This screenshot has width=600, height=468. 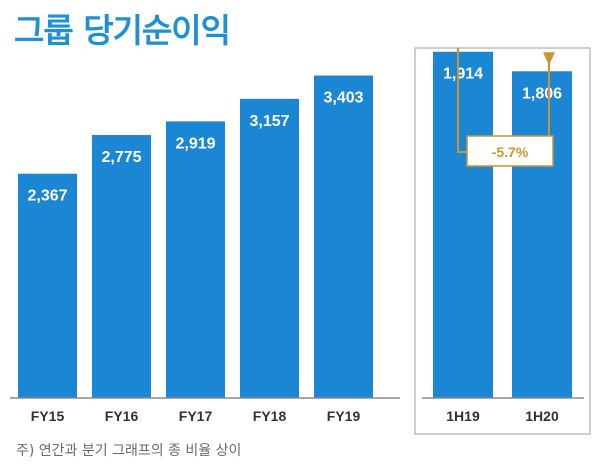 What do you see at coordinates (542, 416) in the screenshot?
I see `half-tick-label-1h20: 1H20` at bounding box center [542, 416].